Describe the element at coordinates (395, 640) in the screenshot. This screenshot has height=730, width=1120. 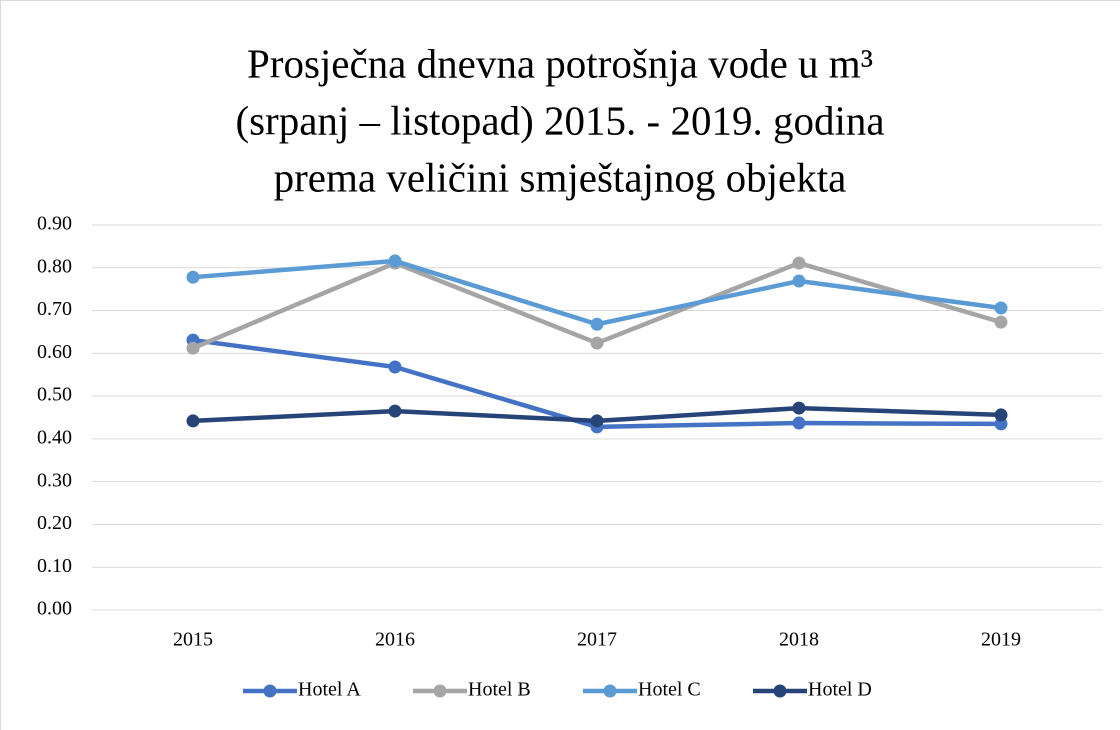
I see `x-tick-label: 2016` at that location.